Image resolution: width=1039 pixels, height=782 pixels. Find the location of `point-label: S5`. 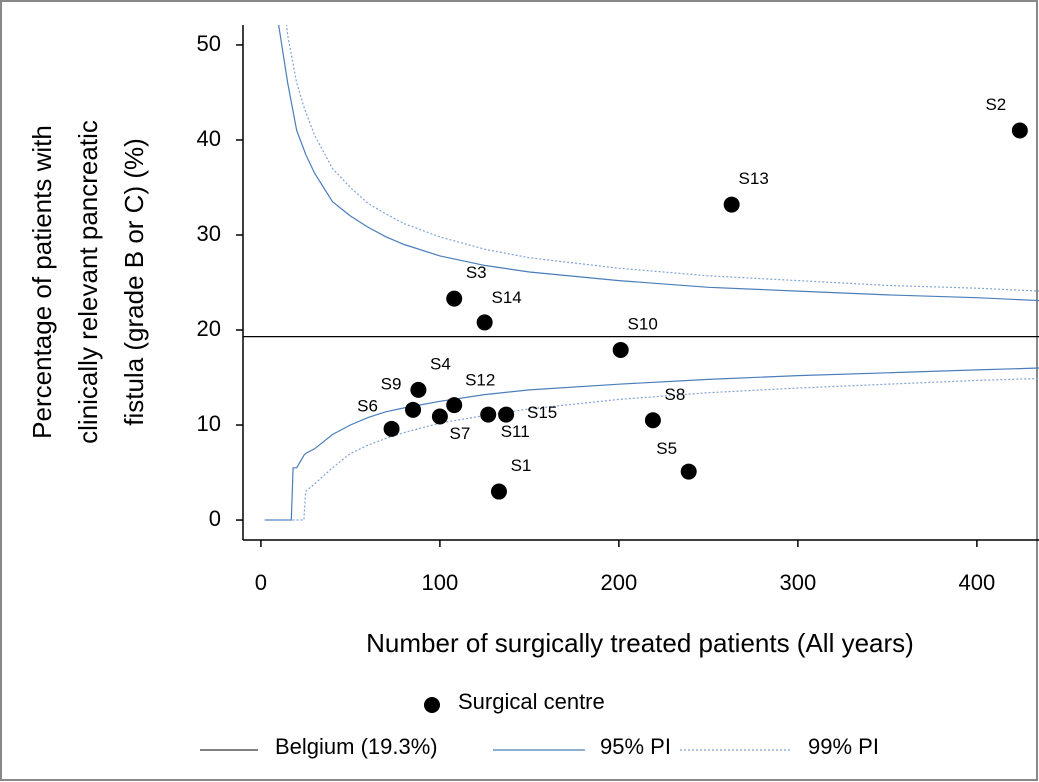

point-label: S5 is located at coordinates (666, 448).